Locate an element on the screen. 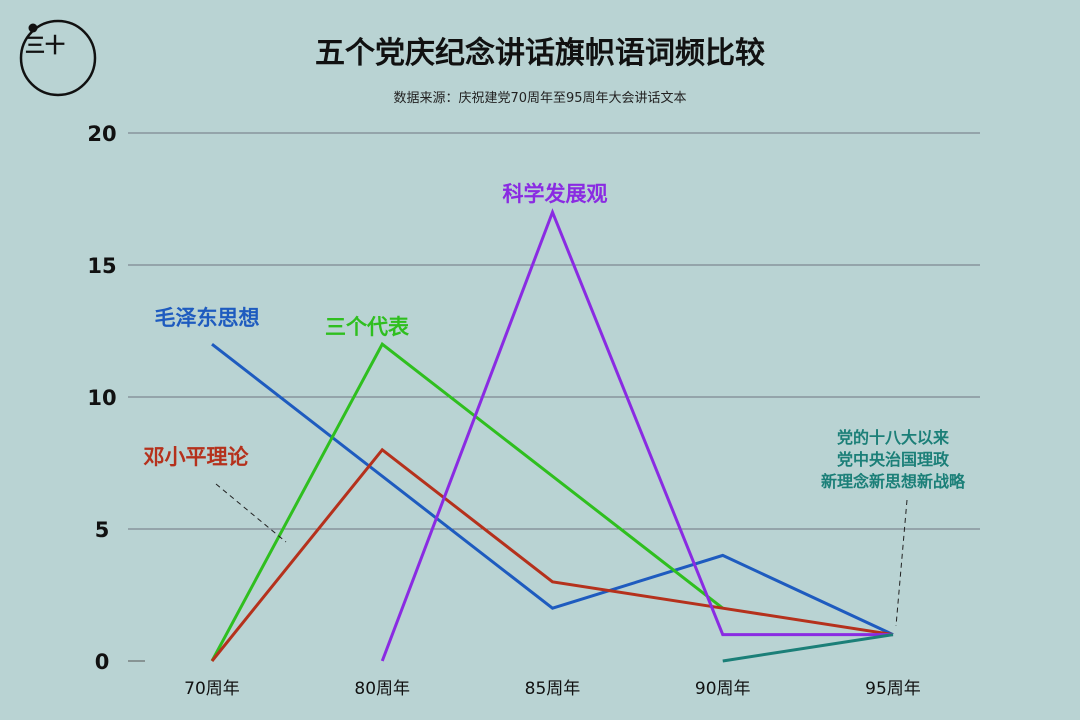 The height and width of the screenshot is (720, 1080). series-line is located at coordinates (808, 648).